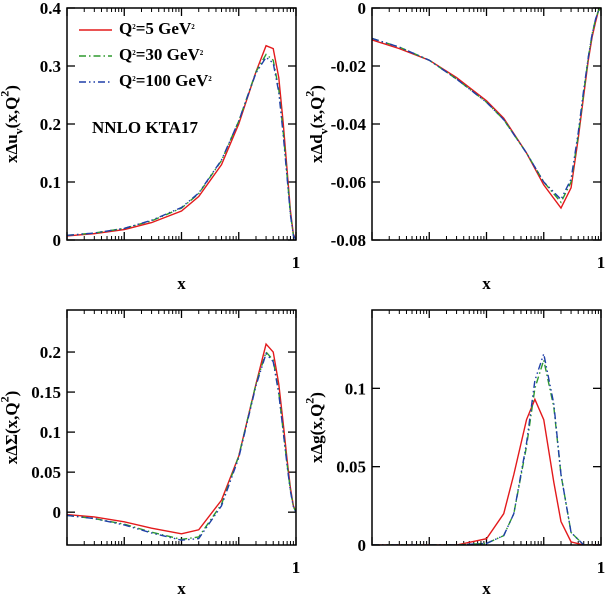 Image resolution: width=608 pixels, height=603 pixels. I want to click on legend-label: Q2=100 GeV2, so click(165, 80).